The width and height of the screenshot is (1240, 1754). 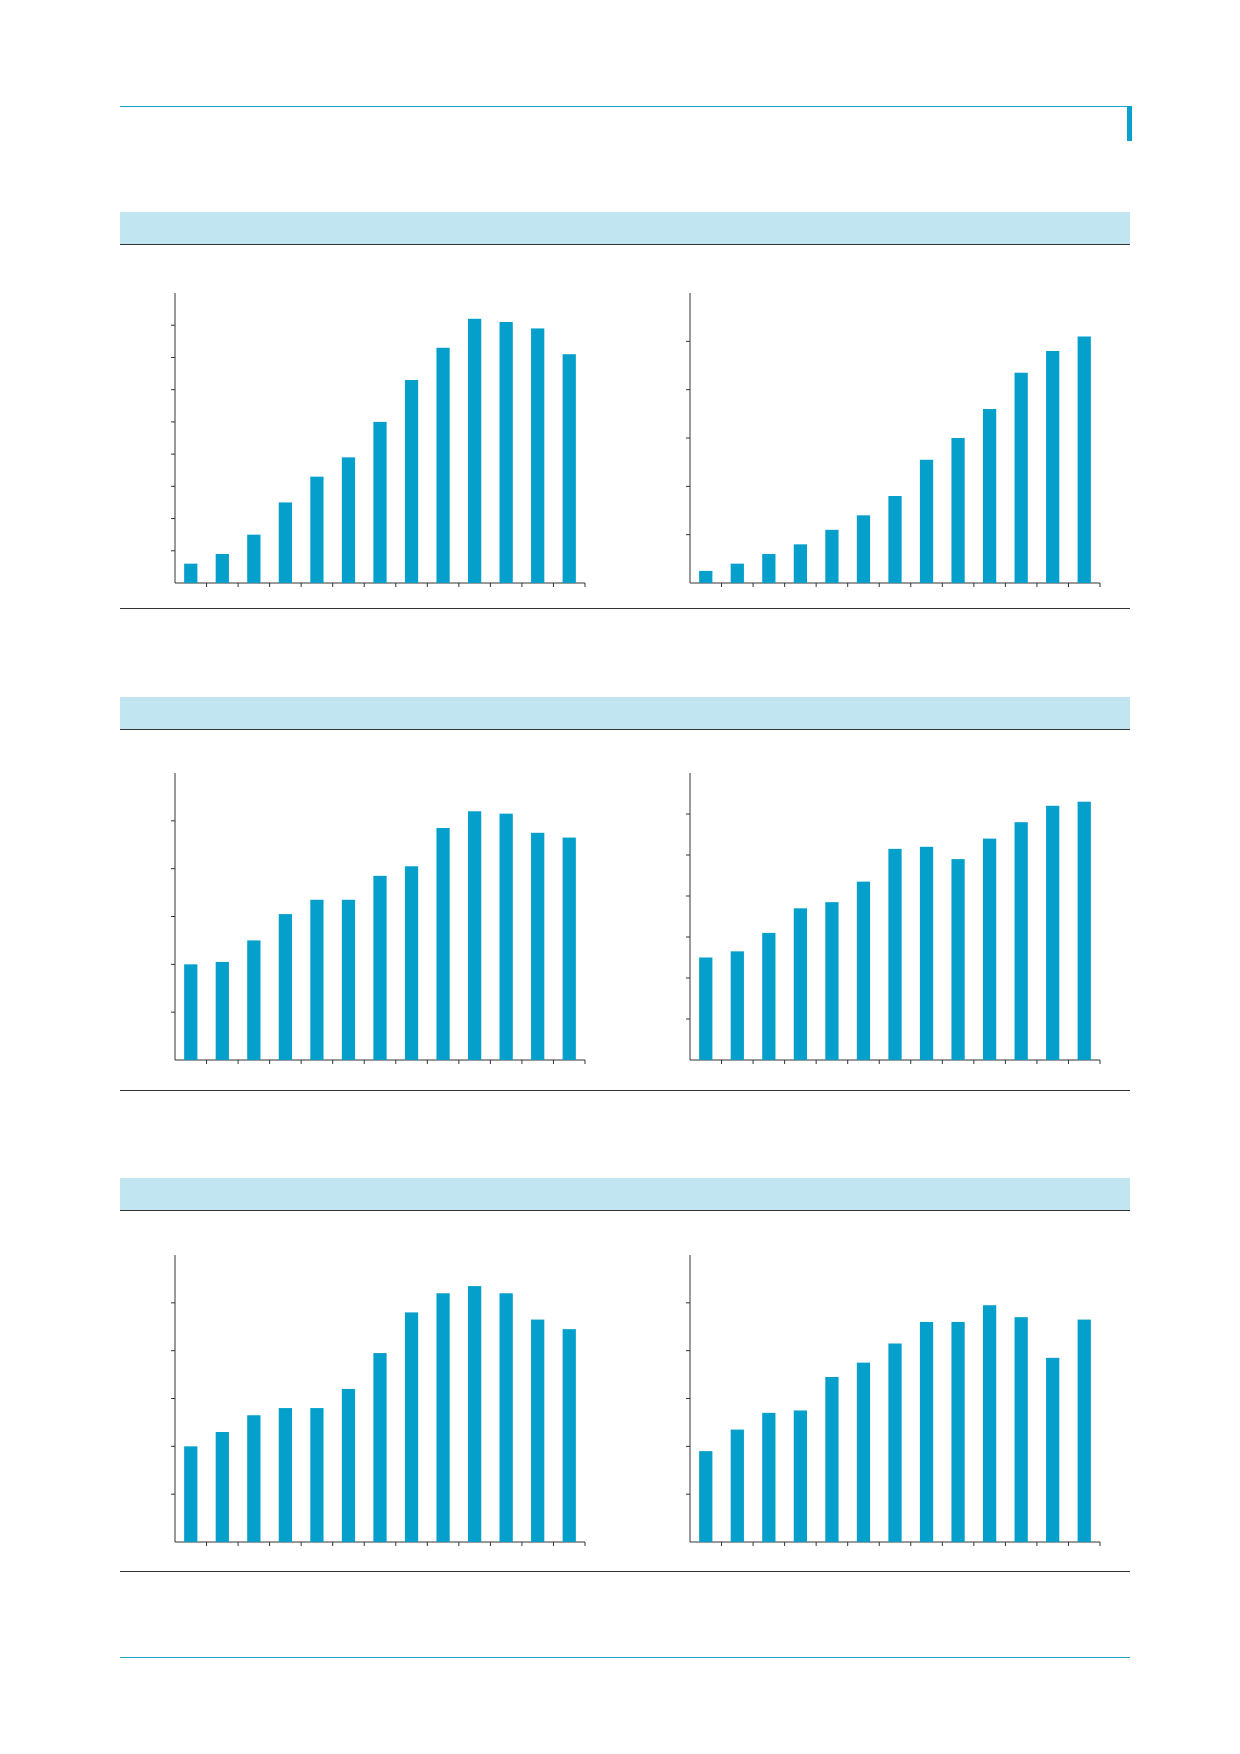 I want to click on footer-rule, so click(x=625, y=1657).